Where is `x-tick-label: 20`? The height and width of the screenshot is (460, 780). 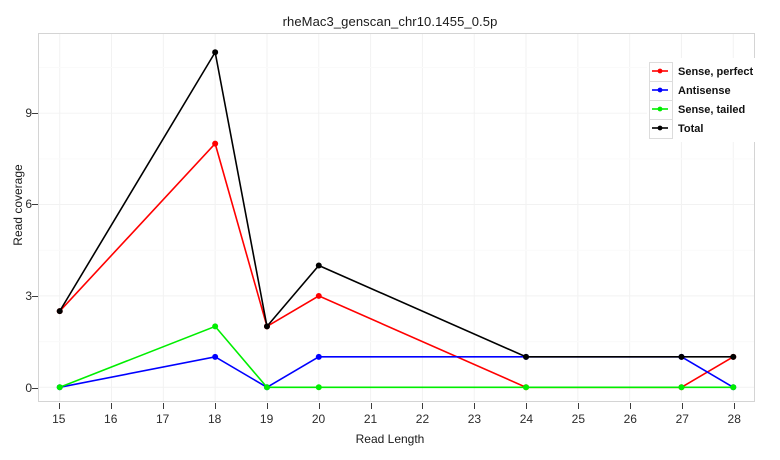
x-tick-label: 20 is located at coordinates (318, 419).